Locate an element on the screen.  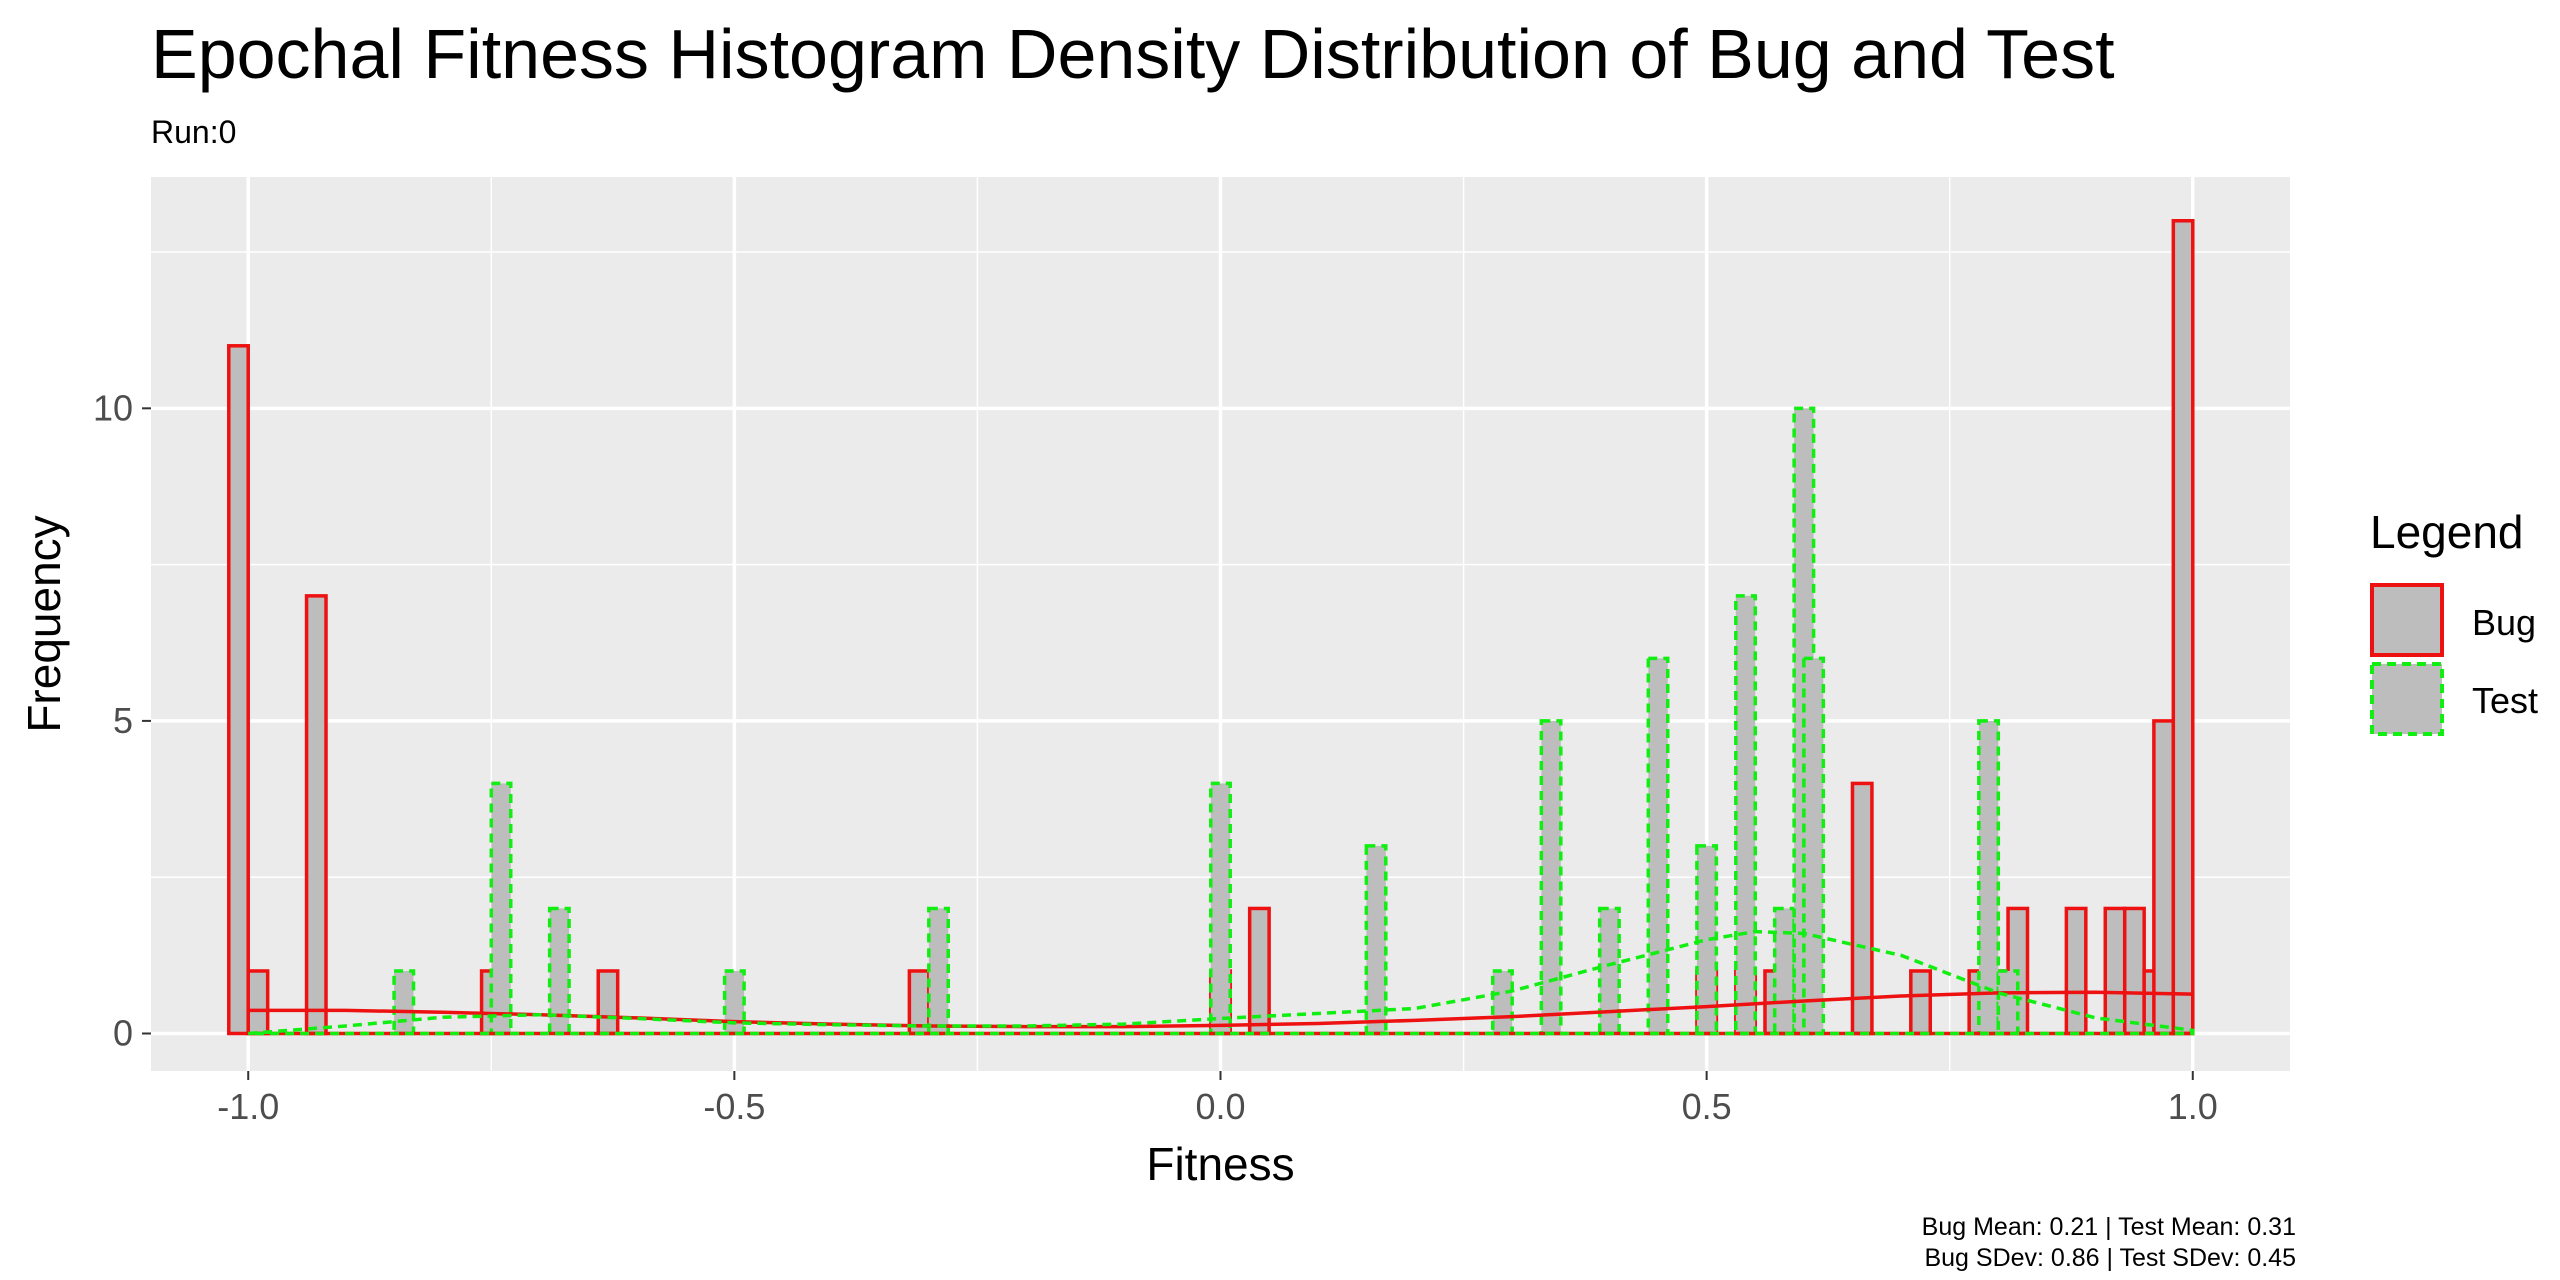
legend-title: Legend is located at coordinates (2447, 532).